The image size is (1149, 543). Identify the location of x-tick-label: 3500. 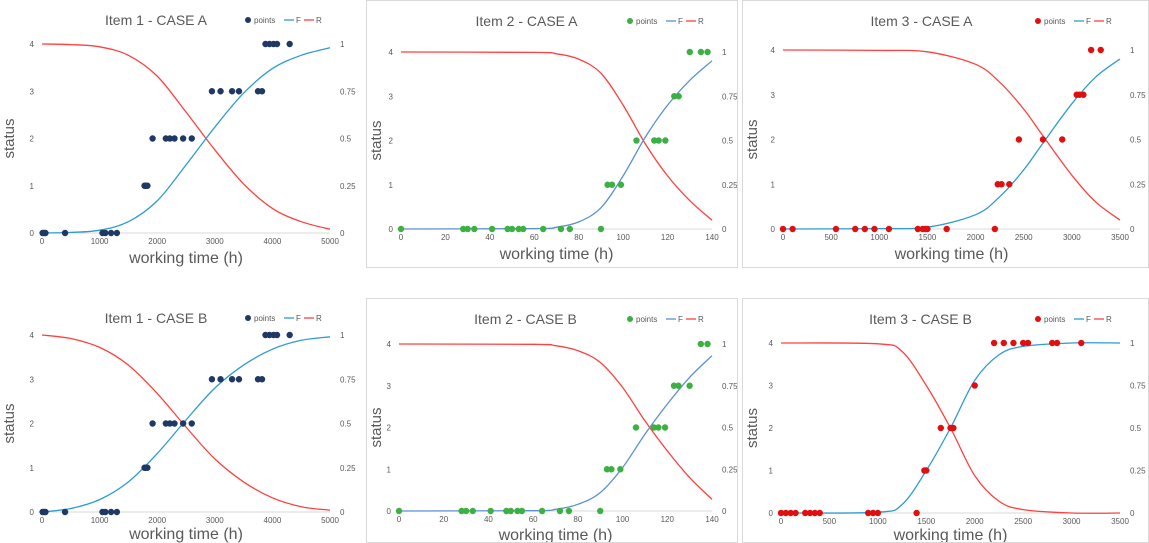
(1120, 521).